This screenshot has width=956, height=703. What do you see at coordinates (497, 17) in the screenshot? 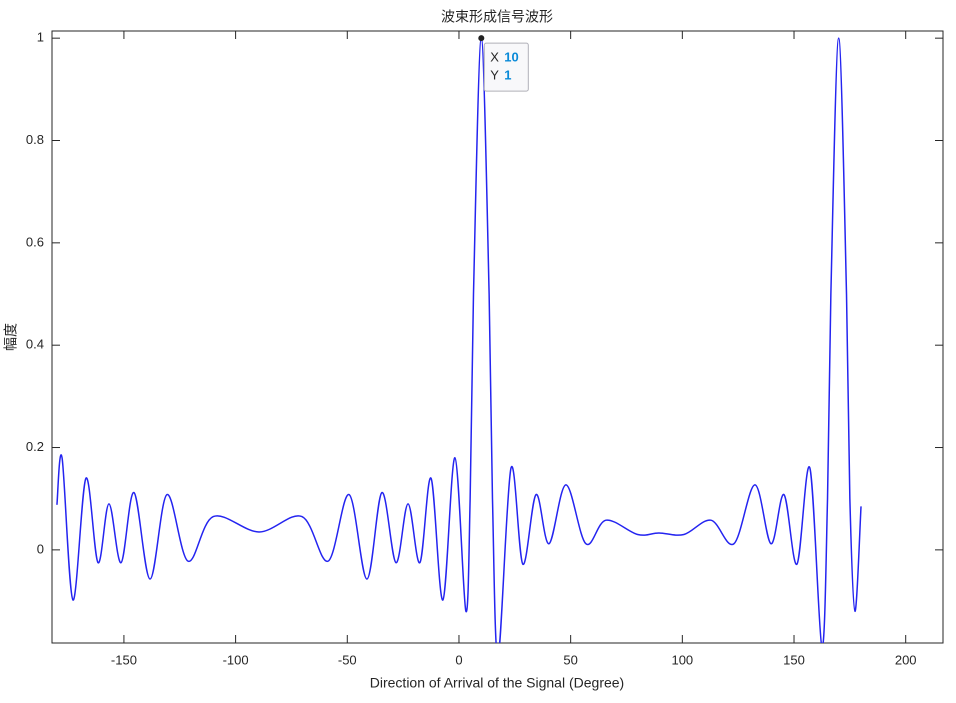
I see `chart-title: 波束形成信号波形` at bounding box center [497, 17].